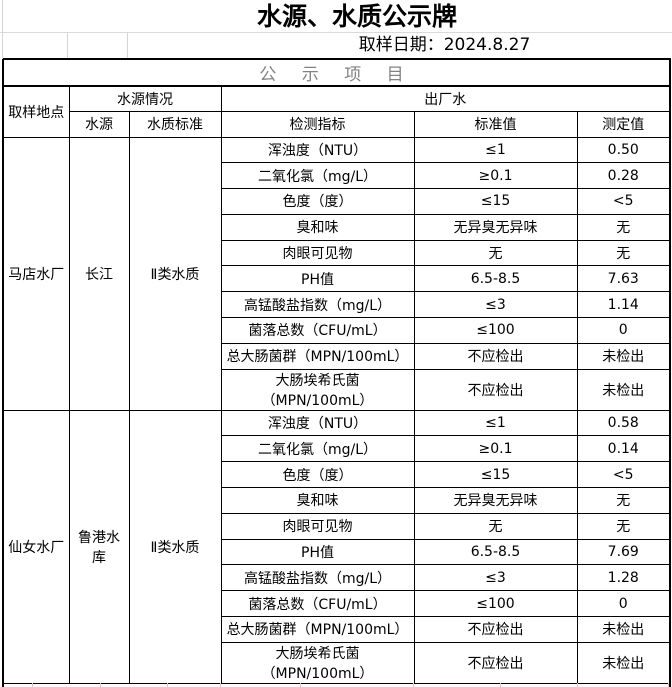 The width and height of the screenshot is (672, 687). I want to click on measured-cell: 0.28, so click(623, 176).